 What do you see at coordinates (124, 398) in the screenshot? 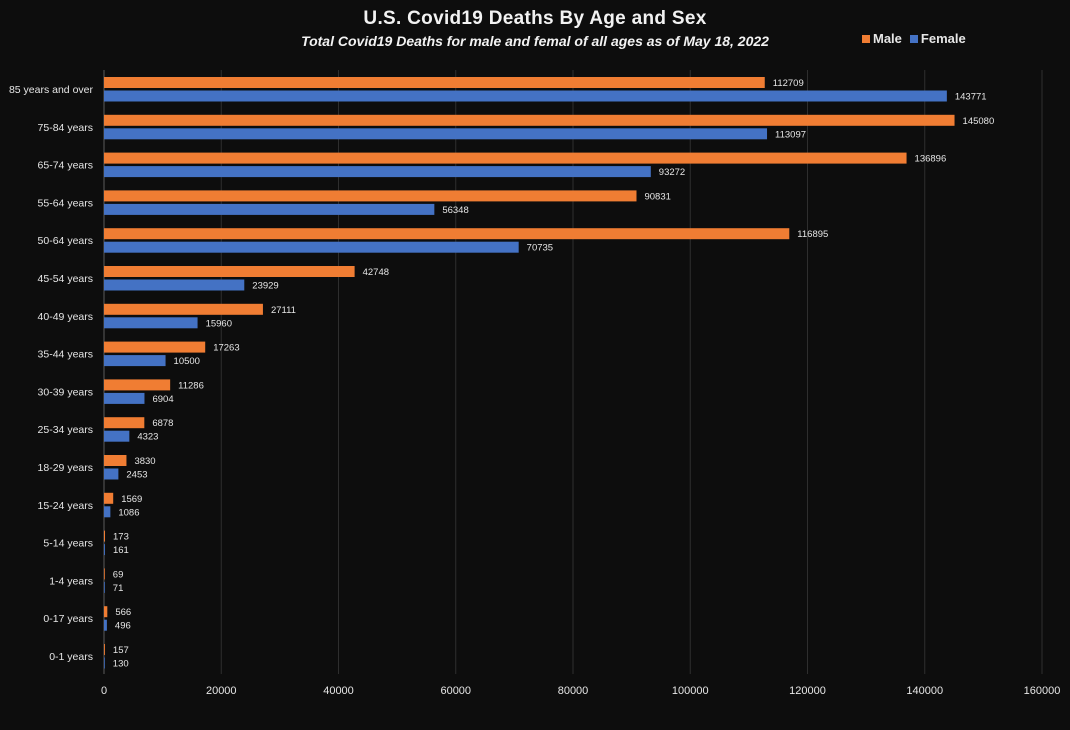
I see `bar-female-30-39-years` at bounding box center [124, 398].